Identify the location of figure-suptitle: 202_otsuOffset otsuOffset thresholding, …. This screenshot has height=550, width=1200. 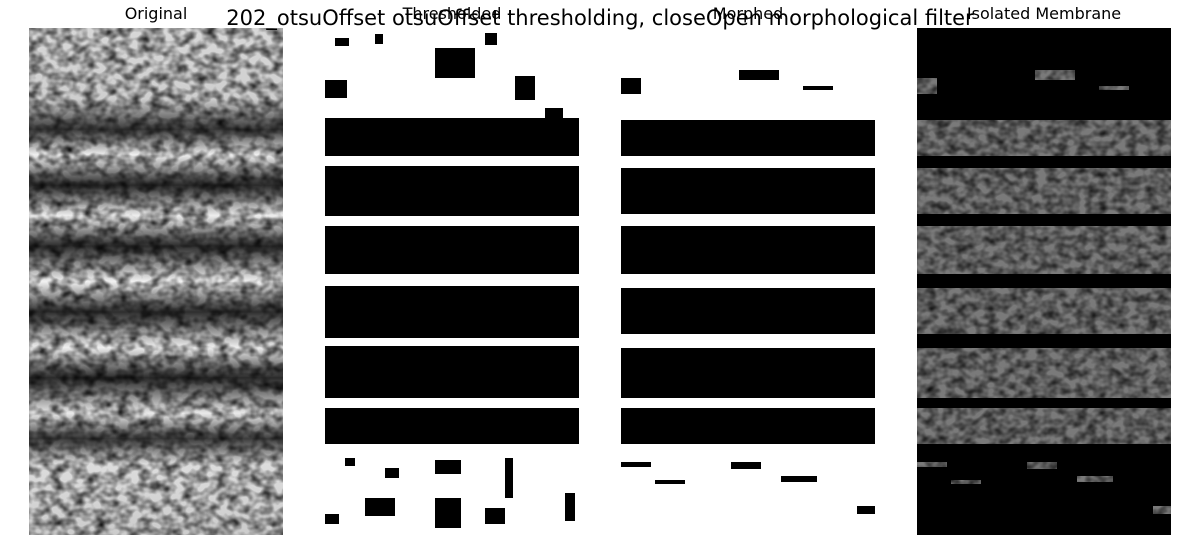
(600, 18).